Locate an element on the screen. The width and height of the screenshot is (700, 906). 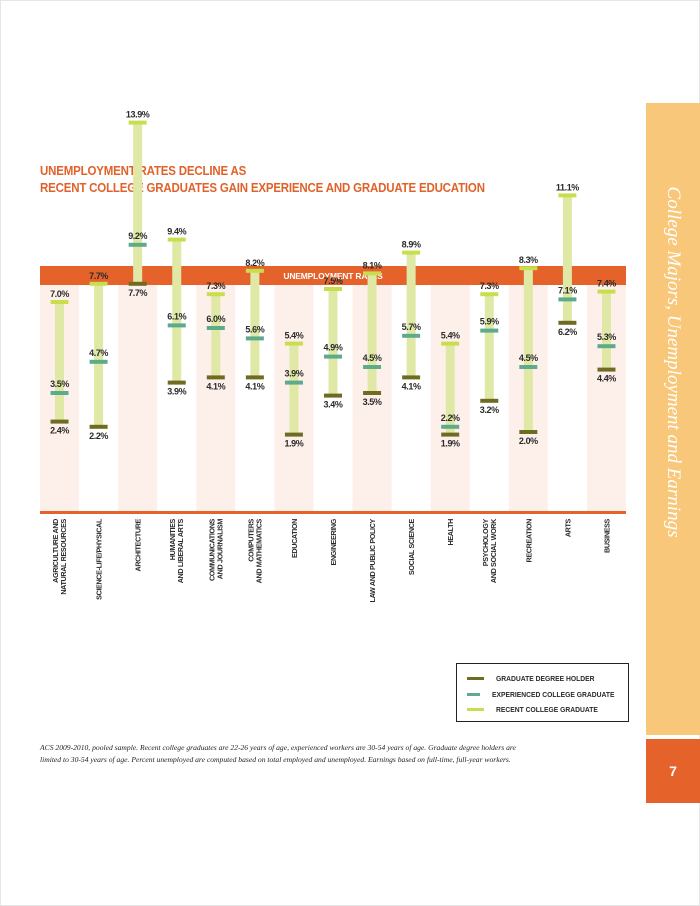
legend-item-experienced: EXPERIENCED COLLEGE GRADUATE is located at coordinates (547, 695).